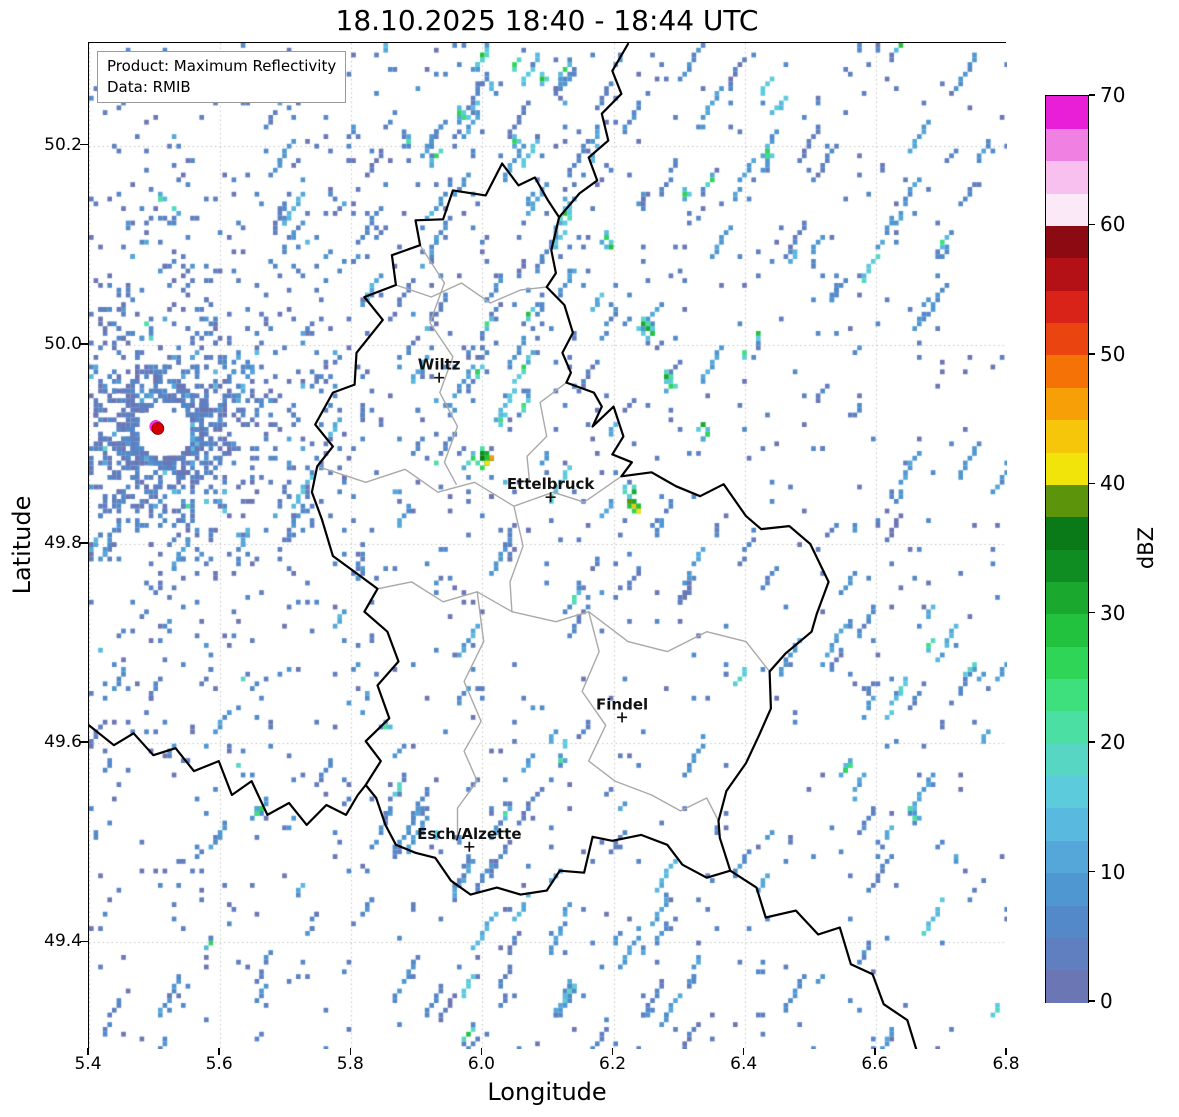 This screenshot has height=1117, width=1179. I want to click on colorbar-tick-label: 20, so click(1113, 742).